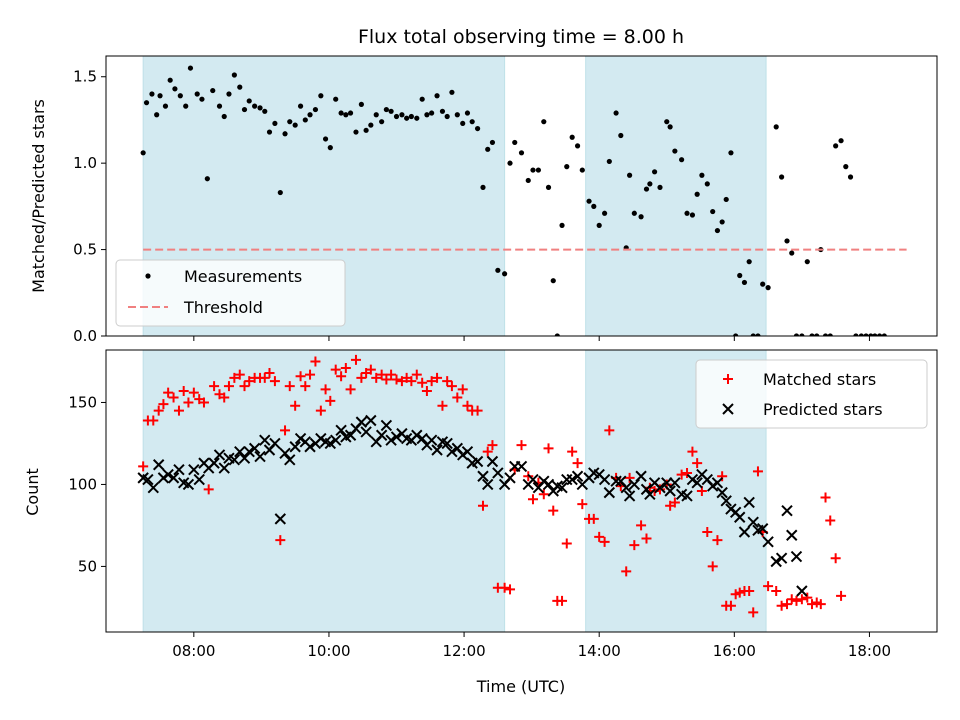 This screenshot has width=960, height=720. I want to click on bottom-y-tick-label: 50, so click(87, 566).